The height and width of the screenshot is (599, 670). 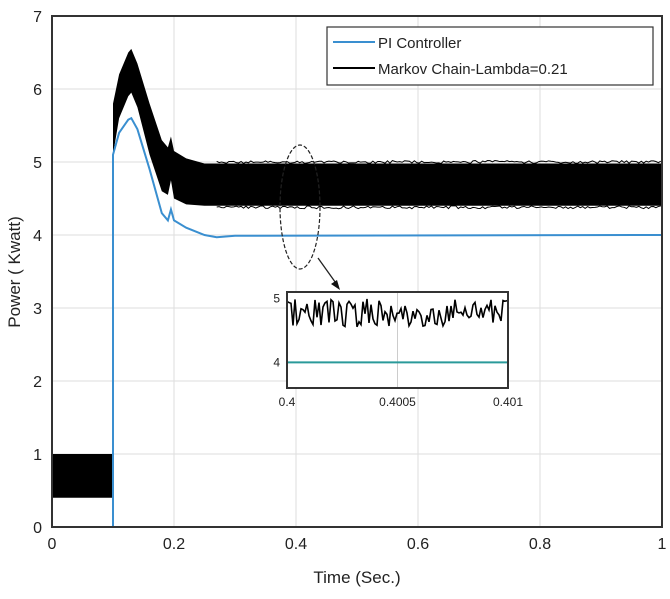 What do you see at coordinates (490, 56) in the screenshot?
I see `legend: PI Controller Markov Chain-Lambda=0.21` at bounding box center [490, 56].